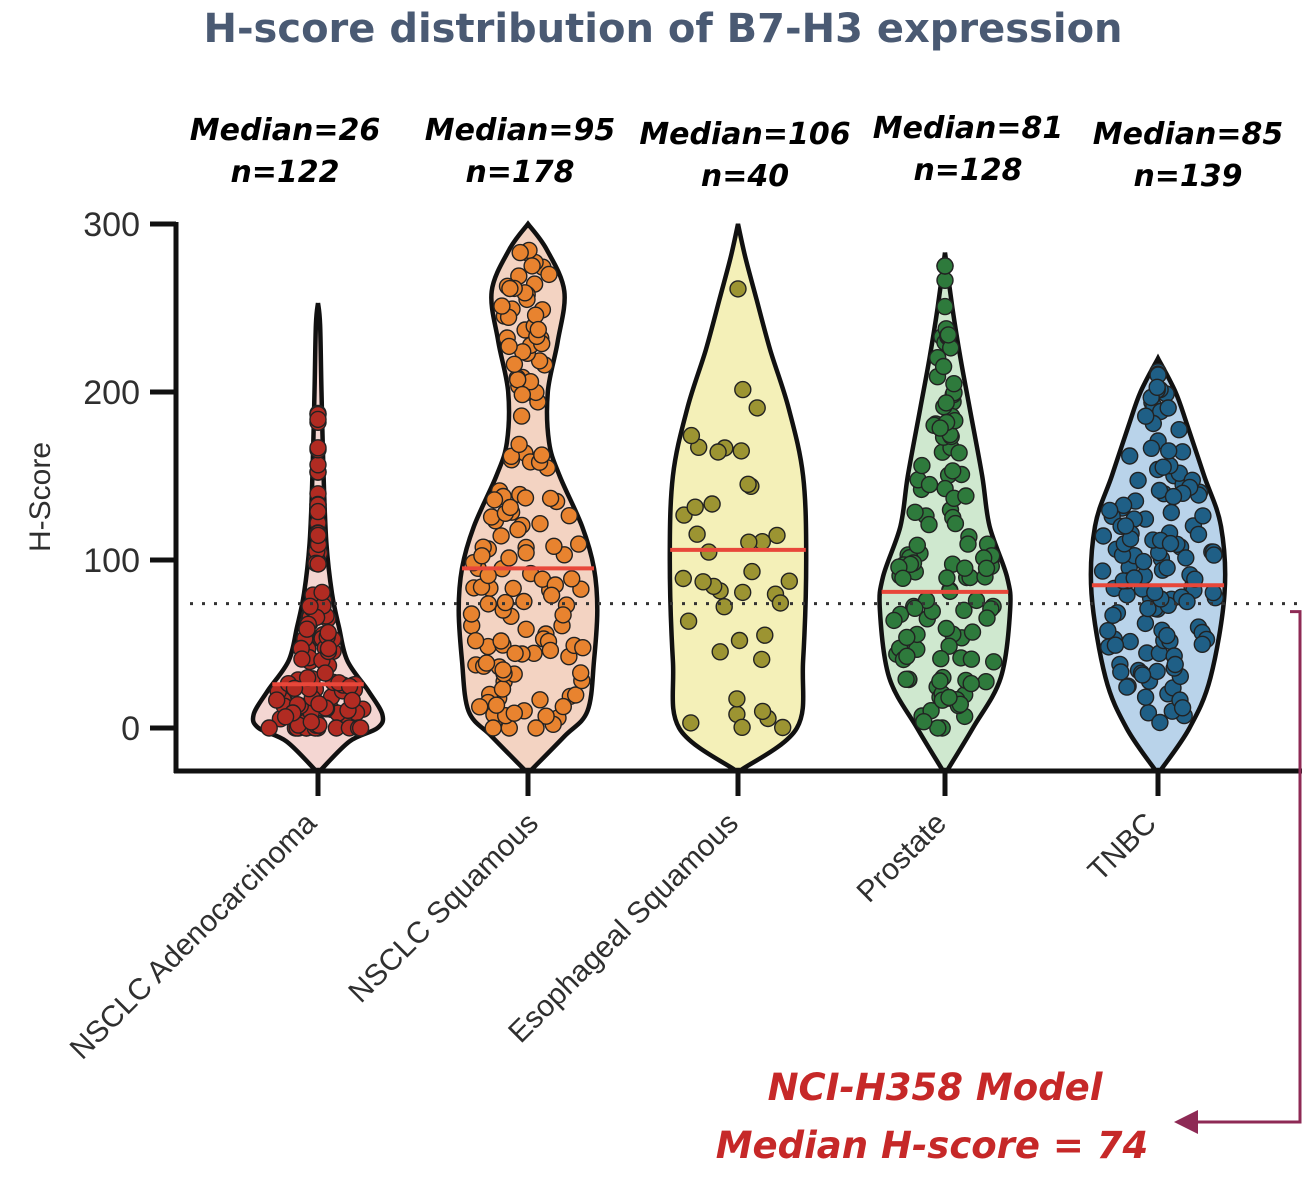  Describe the element at coordinates (111, 225) in the screenshot. I see `y-tick-label: 300` at that location.